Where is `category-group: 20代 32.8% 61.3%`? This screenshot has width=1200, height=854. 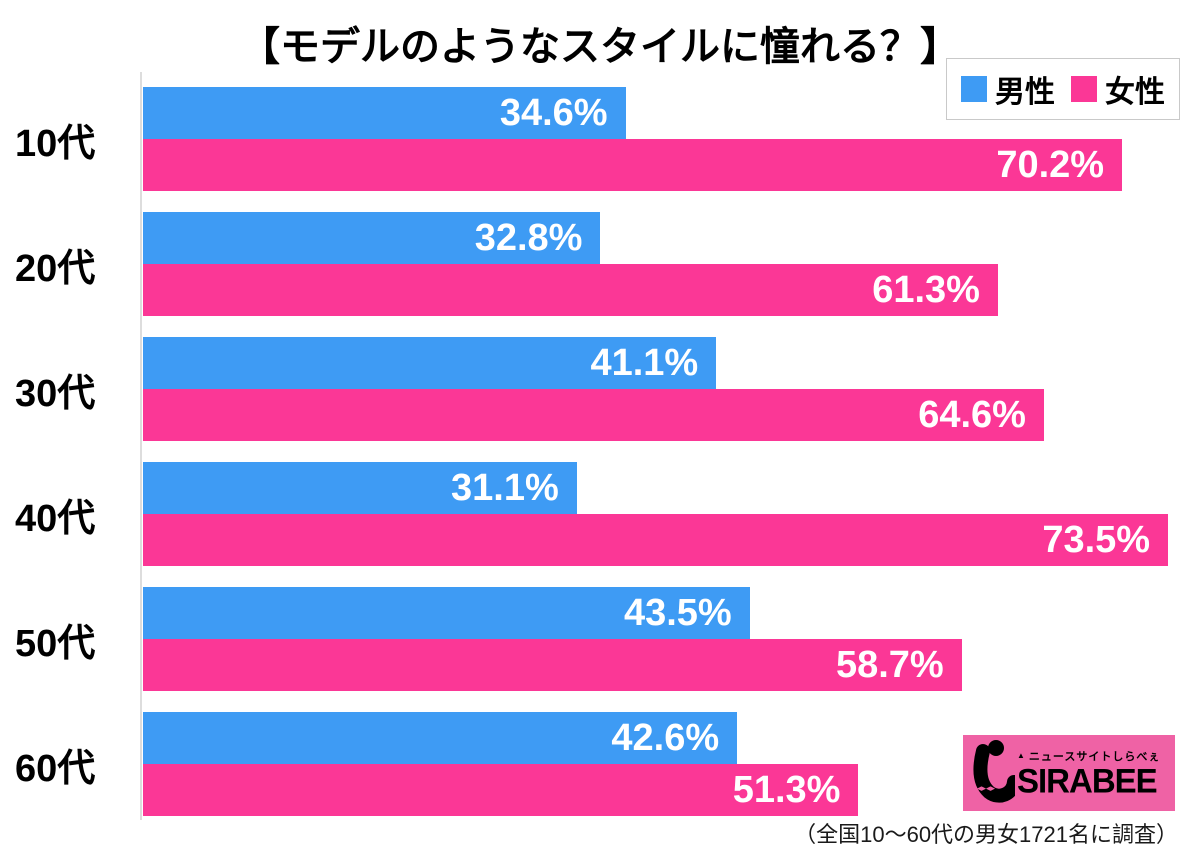 category-group: 20代 32.8% 61.3% is located at coordinates (605, 264).